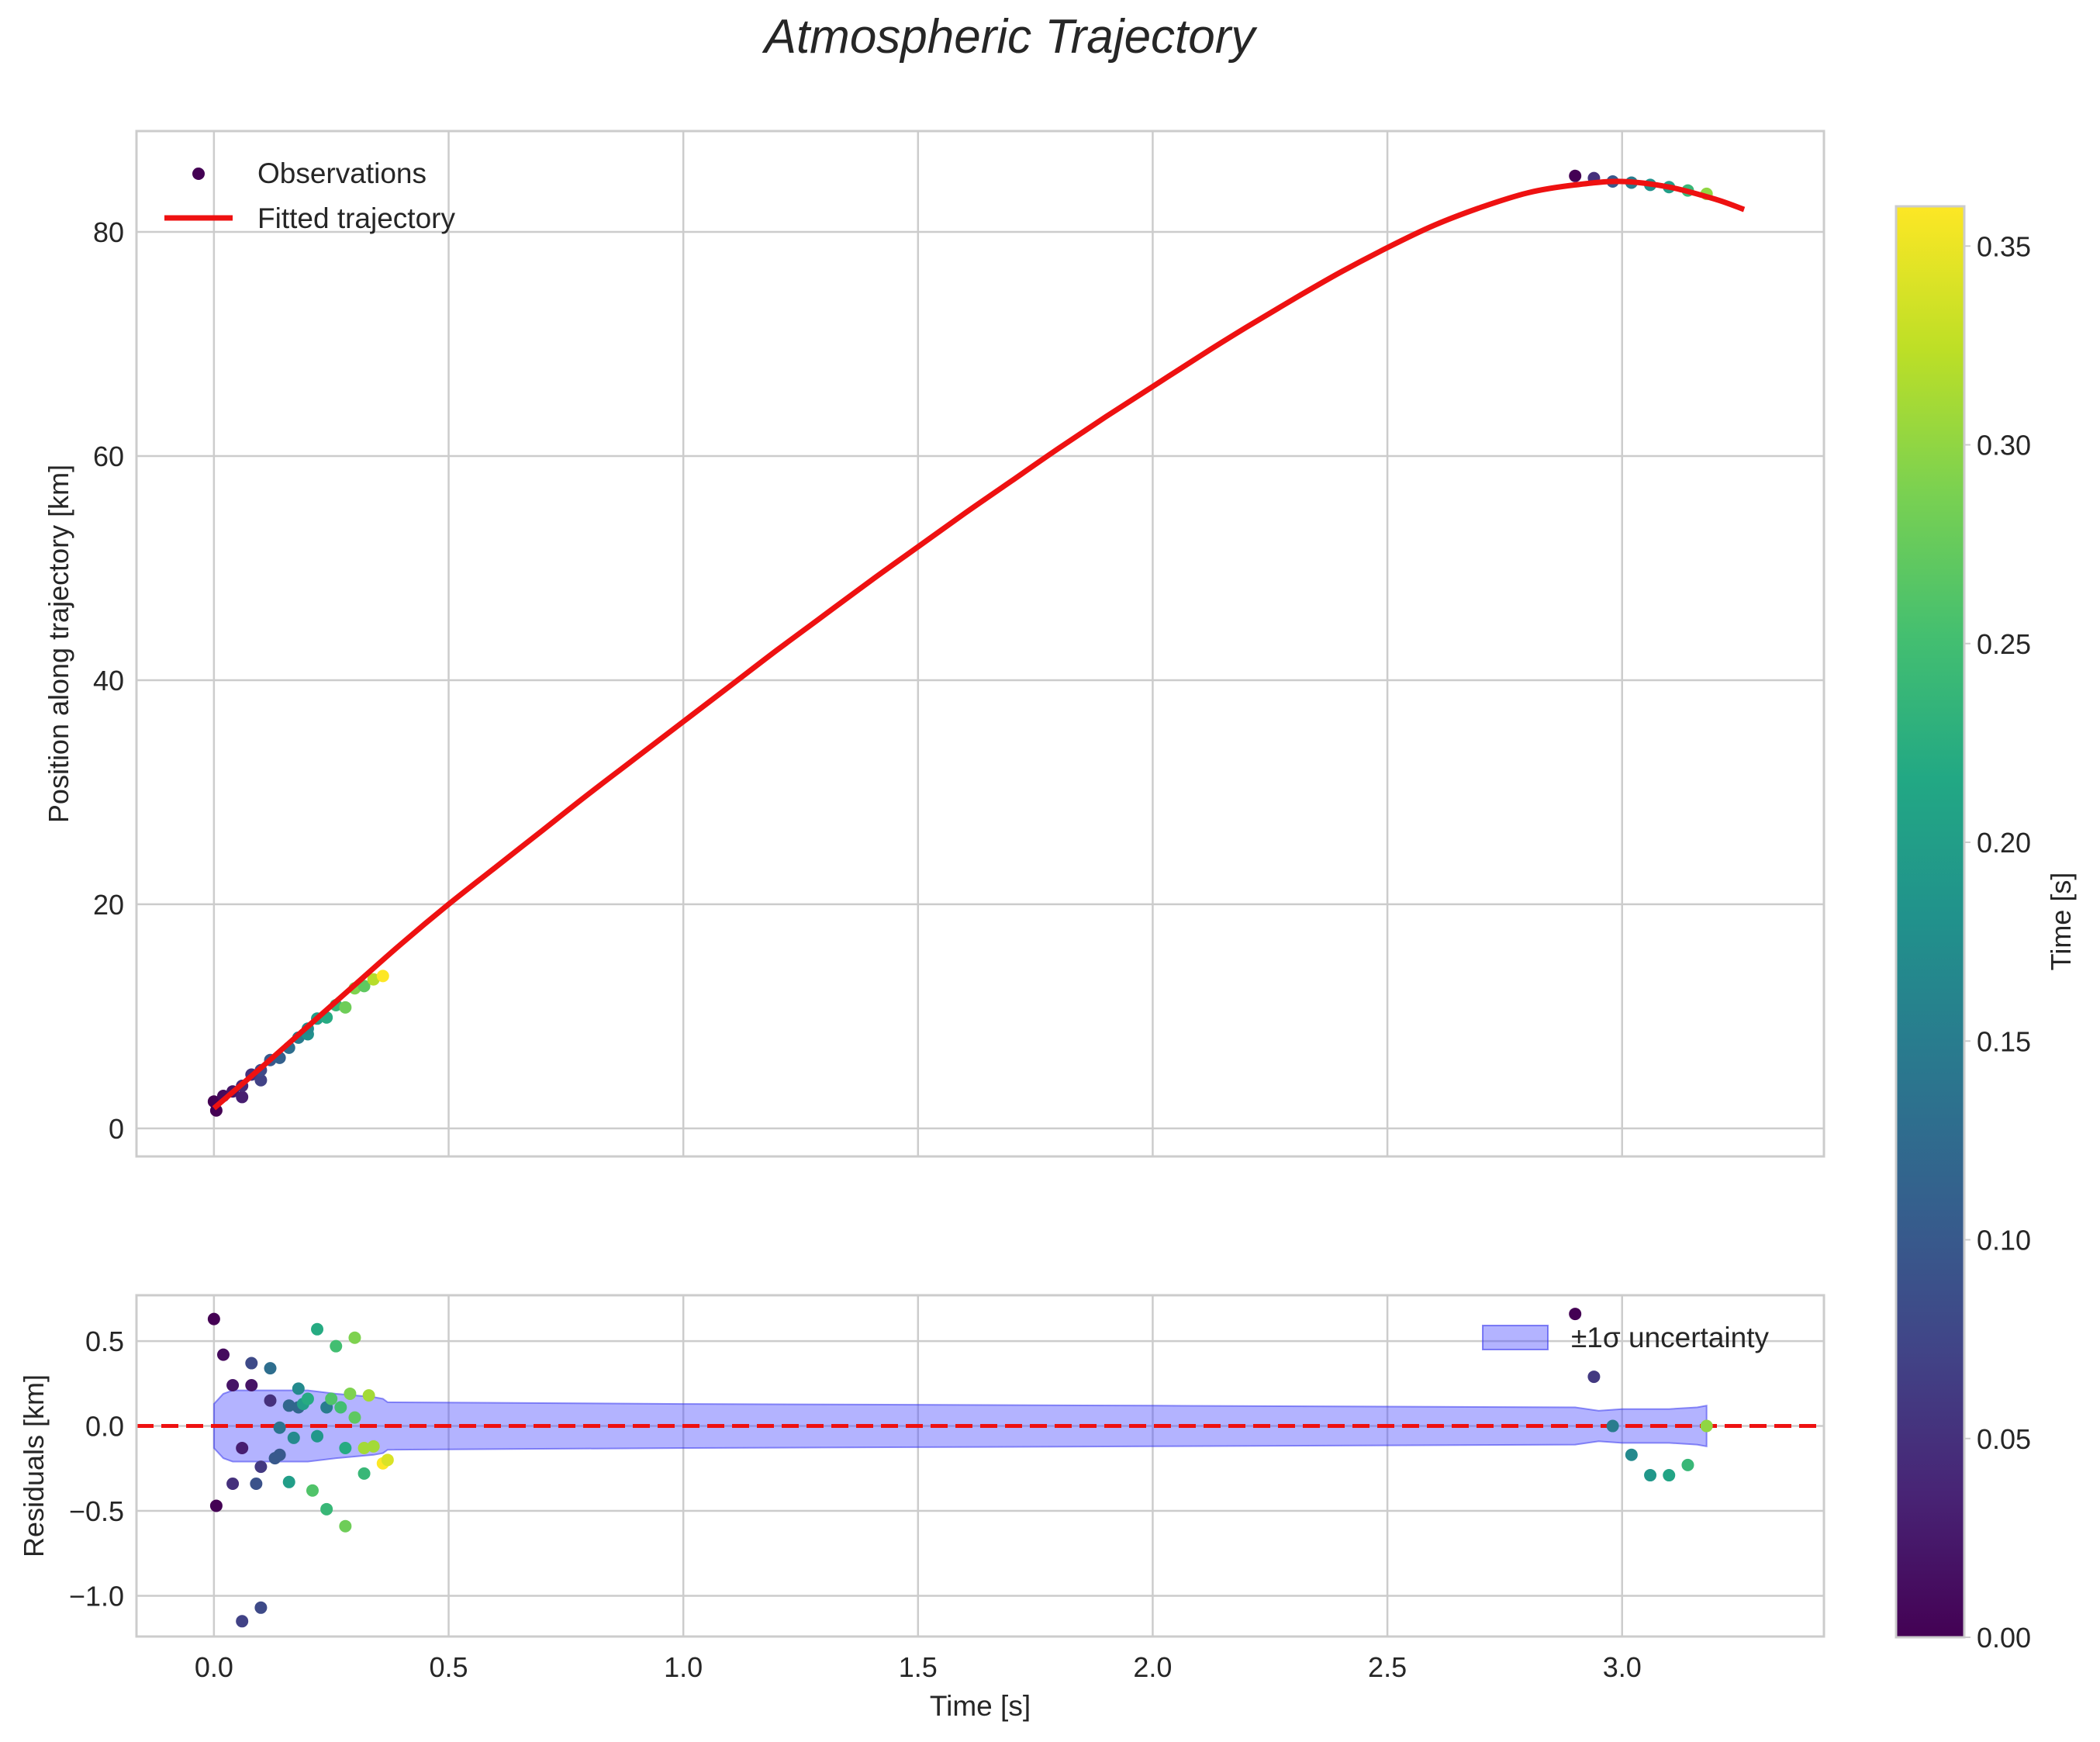  What do you see at coordinates (58, 644) in the screenshot?
I see `top-y-axis-label: Position along trajectory [km]` at bounding box center [58, 644].